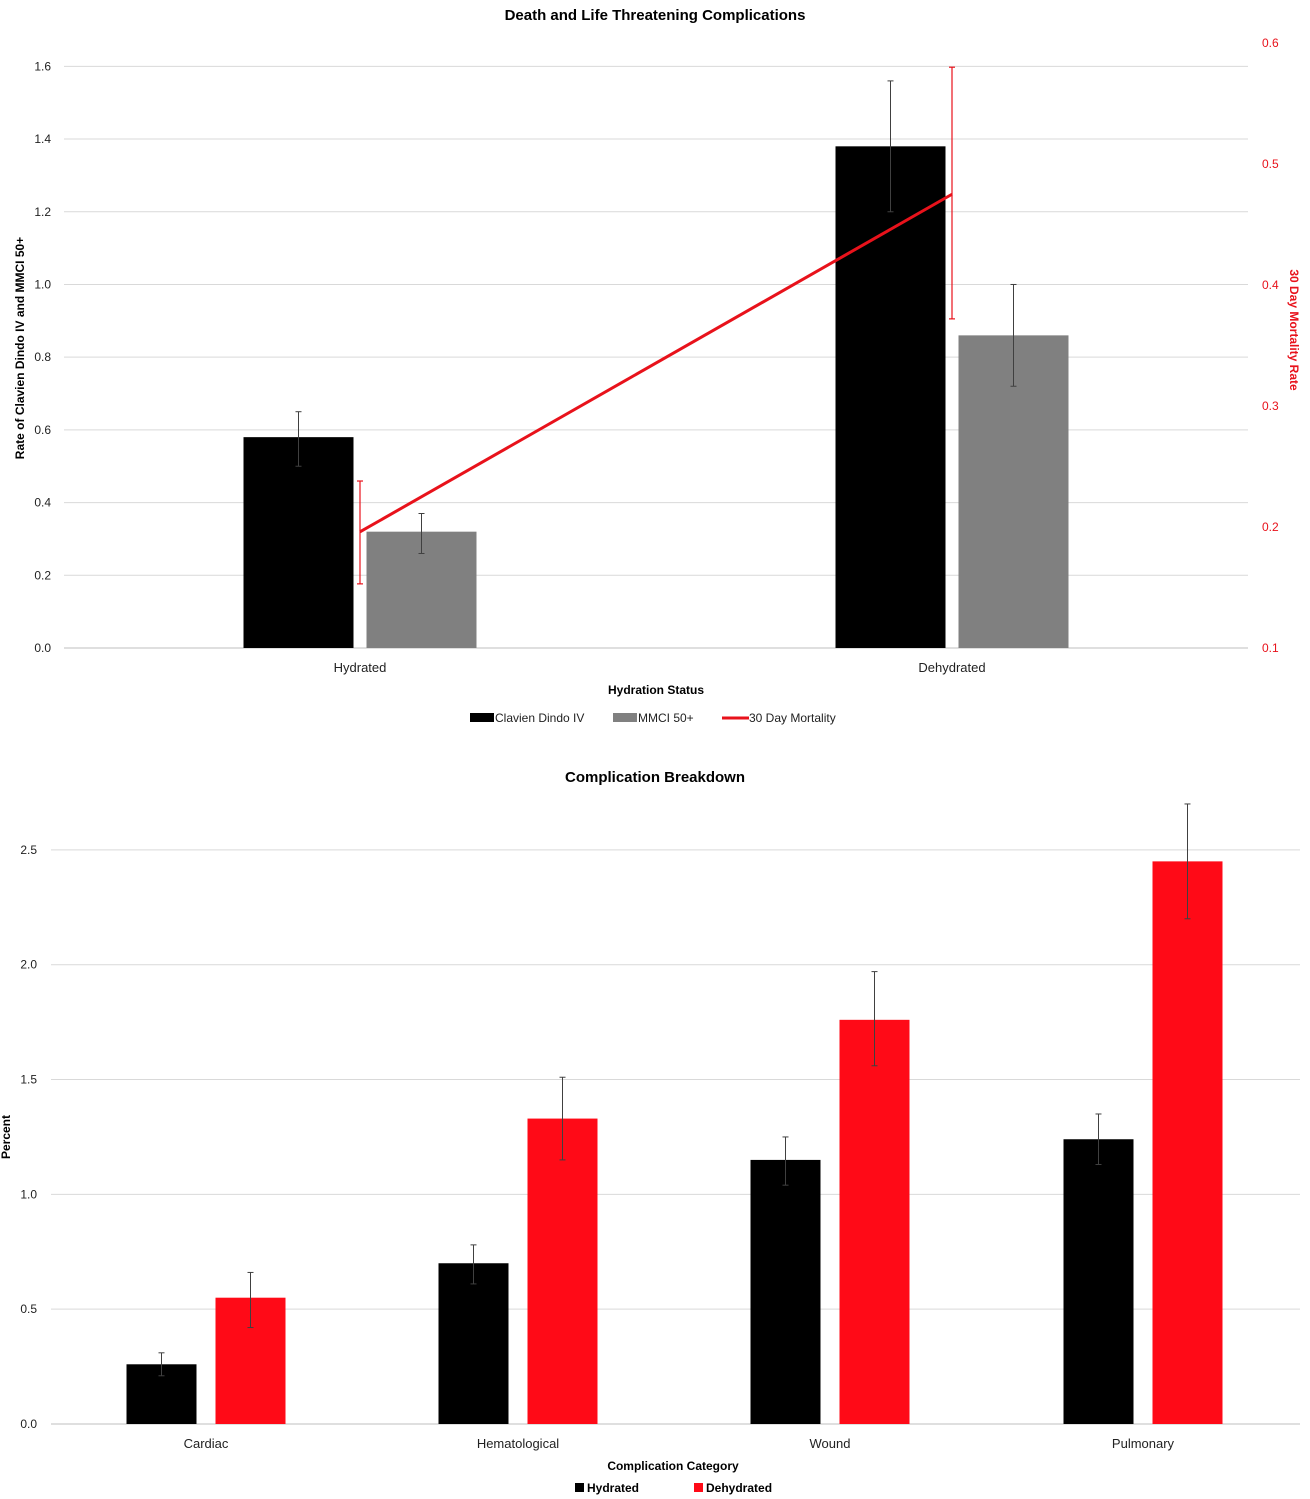  I want to click on y-tick-label: 0.8, so click(42, 357).